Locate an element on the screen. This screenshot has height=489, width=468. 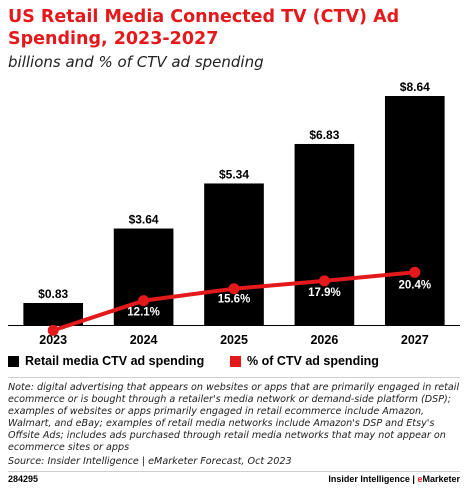
bar-value-label-2023: $0.83 is located at coordinates (53, 294).